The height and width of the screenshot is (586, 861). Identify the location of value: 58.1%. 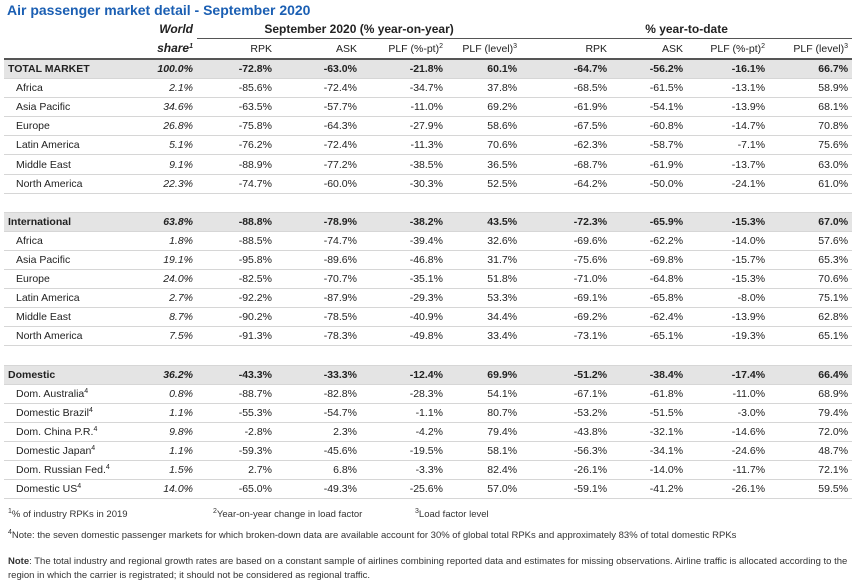
(484, 451).